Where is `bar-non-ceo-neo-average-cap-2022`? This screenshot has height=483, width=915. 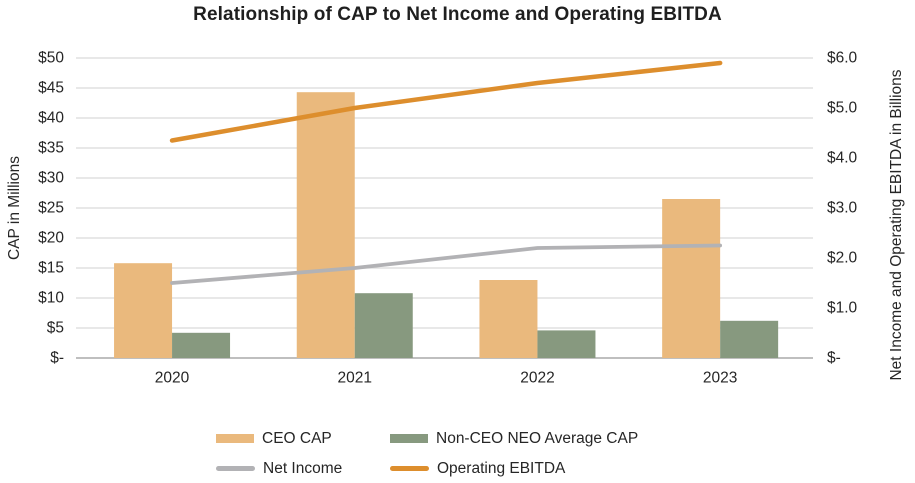 bar-non-ceo-neo-average-cap-2022 is located at coordinates (566, 344).